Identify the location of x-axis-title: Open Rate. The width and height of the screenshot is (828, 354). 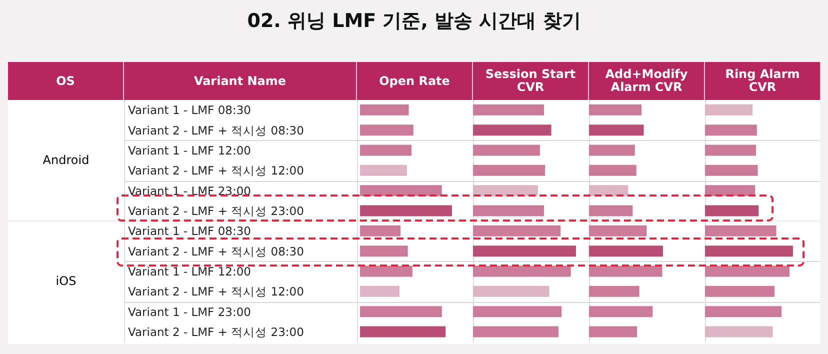
(415, 81).